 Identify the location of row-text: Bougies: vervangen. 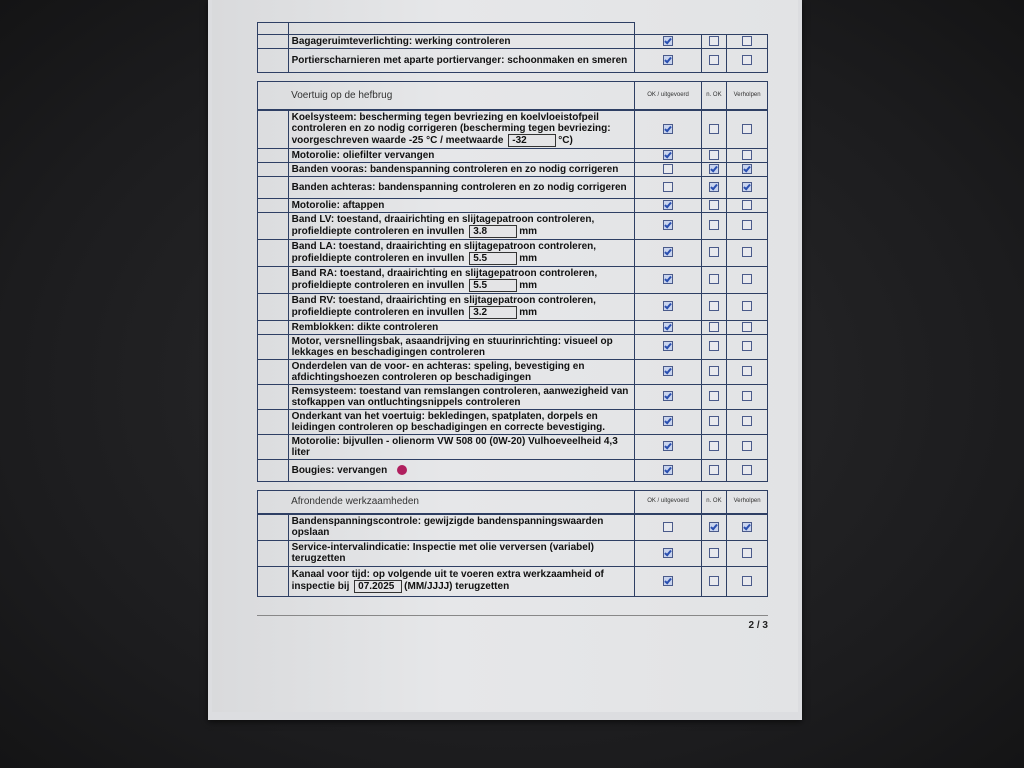
(339, 470).